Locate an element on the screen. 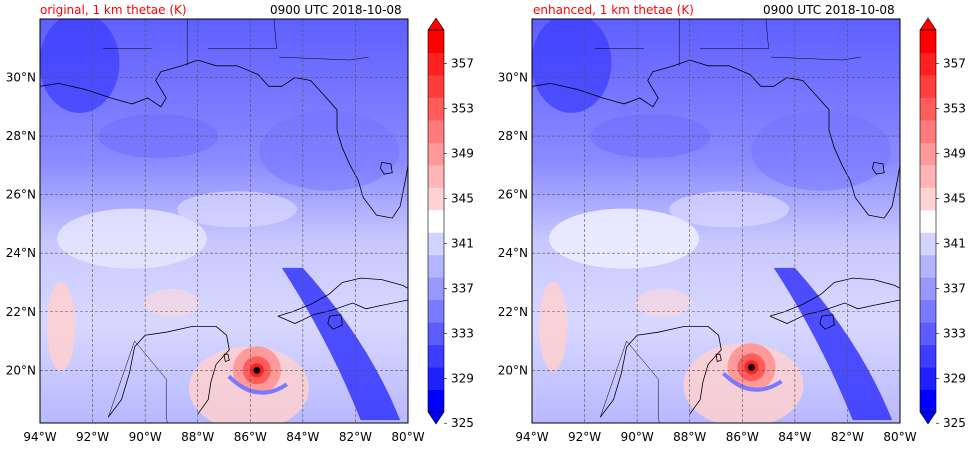 The width and height of the screenshot is (972, 449). colorbar-frame is located at coordinates (928, 221).